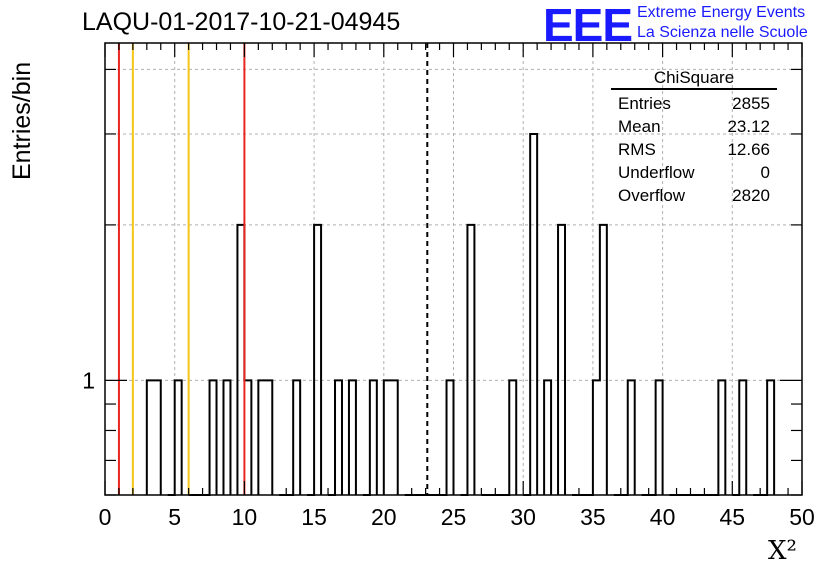  What do you see at coordinates (782, 551) in the screenshot?
I see `x-axis-label: X²` at bounding box center [782, 551].